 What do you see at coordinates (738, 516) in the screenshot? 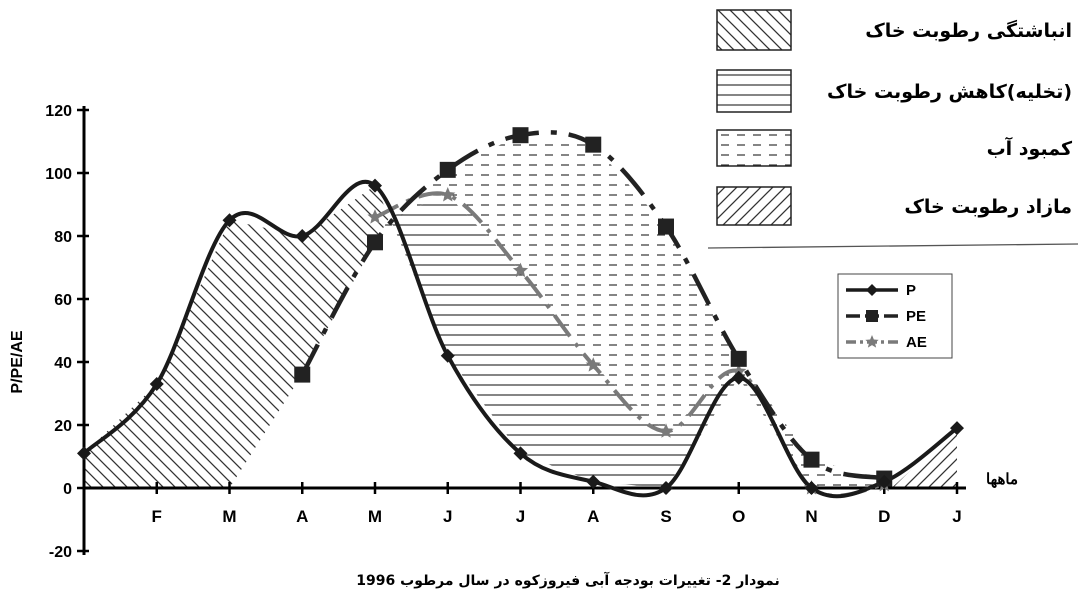
I see `x-tick-label: O` at bounding box center [738, 516].